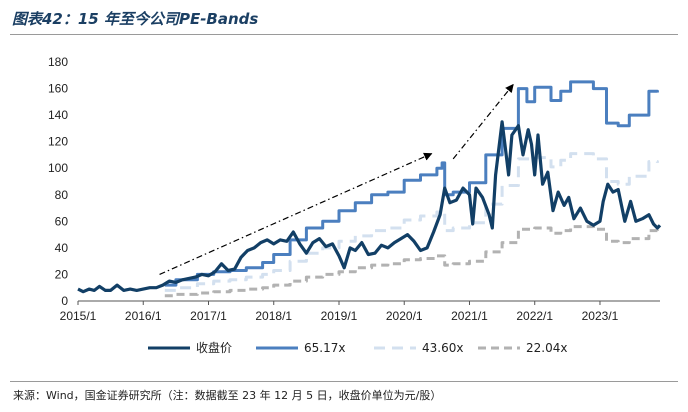 Image resolution: width=688 pixels, height=412 pixels. Describe the element at coordinates (300, 348) in the screenshot. I see `legend-item: 65.17x` at that location.